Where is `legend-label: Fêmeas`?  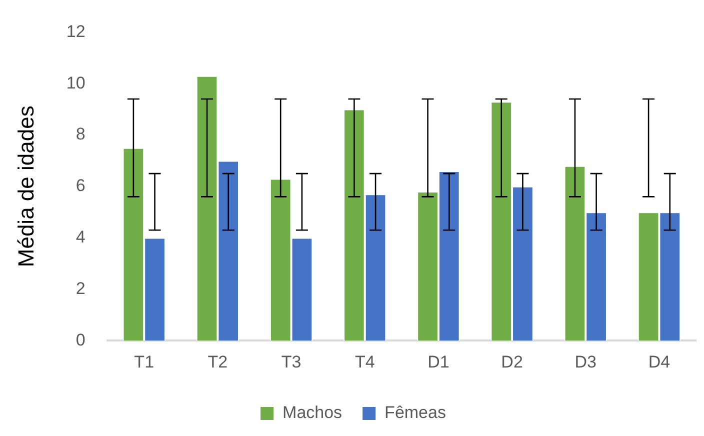
legend-label: Fêmeas is located at coordinates (415, 412).